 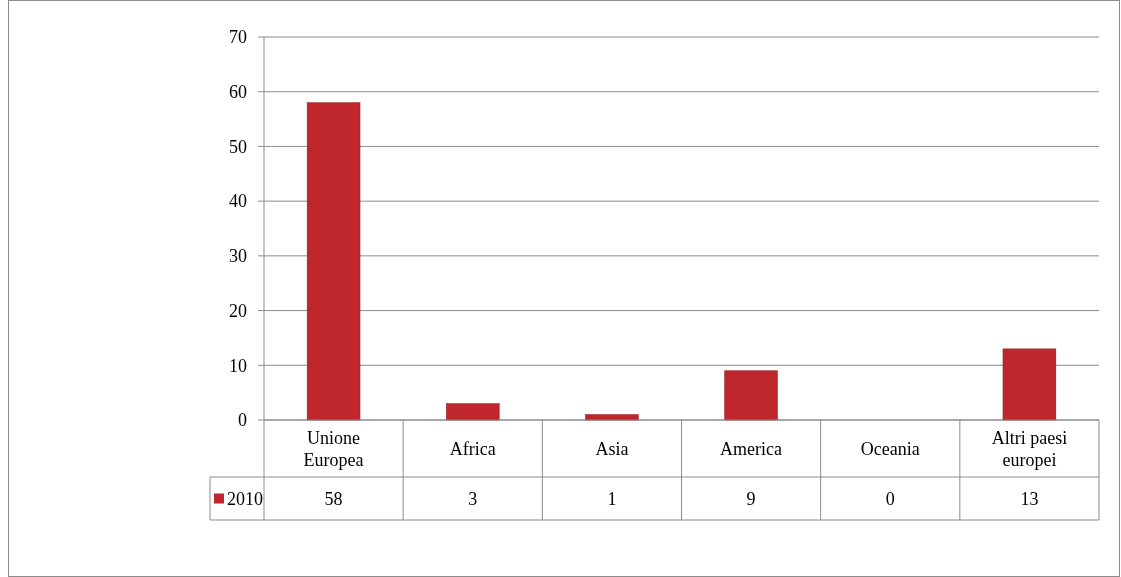 What do you see at coordinates (238, 92) in the screenshot?
I see `y-tick-label: 60` at bounding box center [238, 92].